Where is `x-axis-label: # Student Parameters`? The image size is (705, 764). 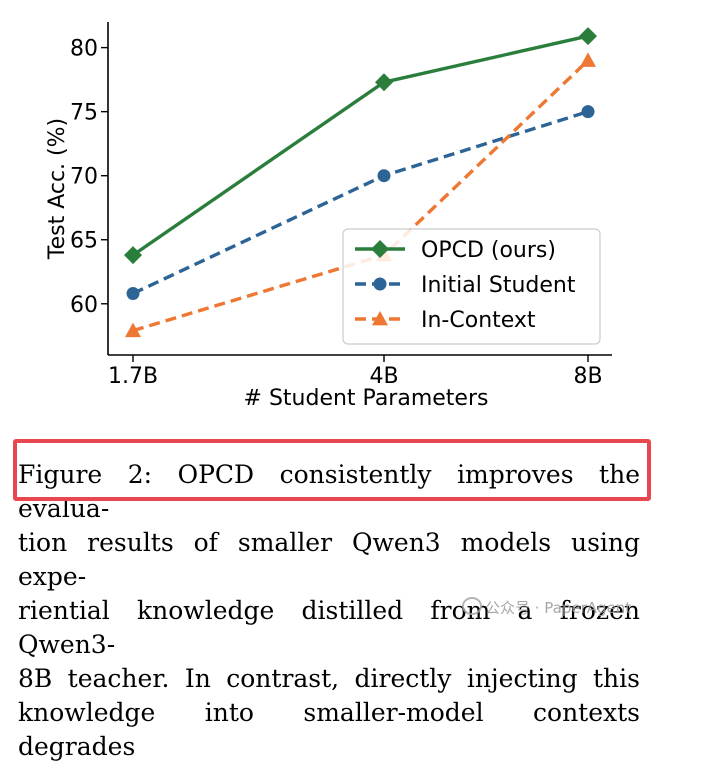
x-axis-label: # Student Parameters is located at coordinates (366, 398).